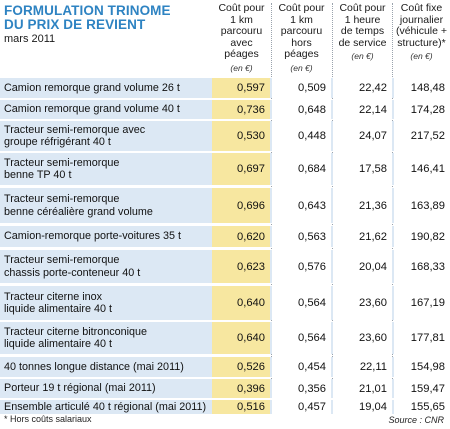  I want to click on cell-cost-hour-service: 21,36, so click(362, 205).